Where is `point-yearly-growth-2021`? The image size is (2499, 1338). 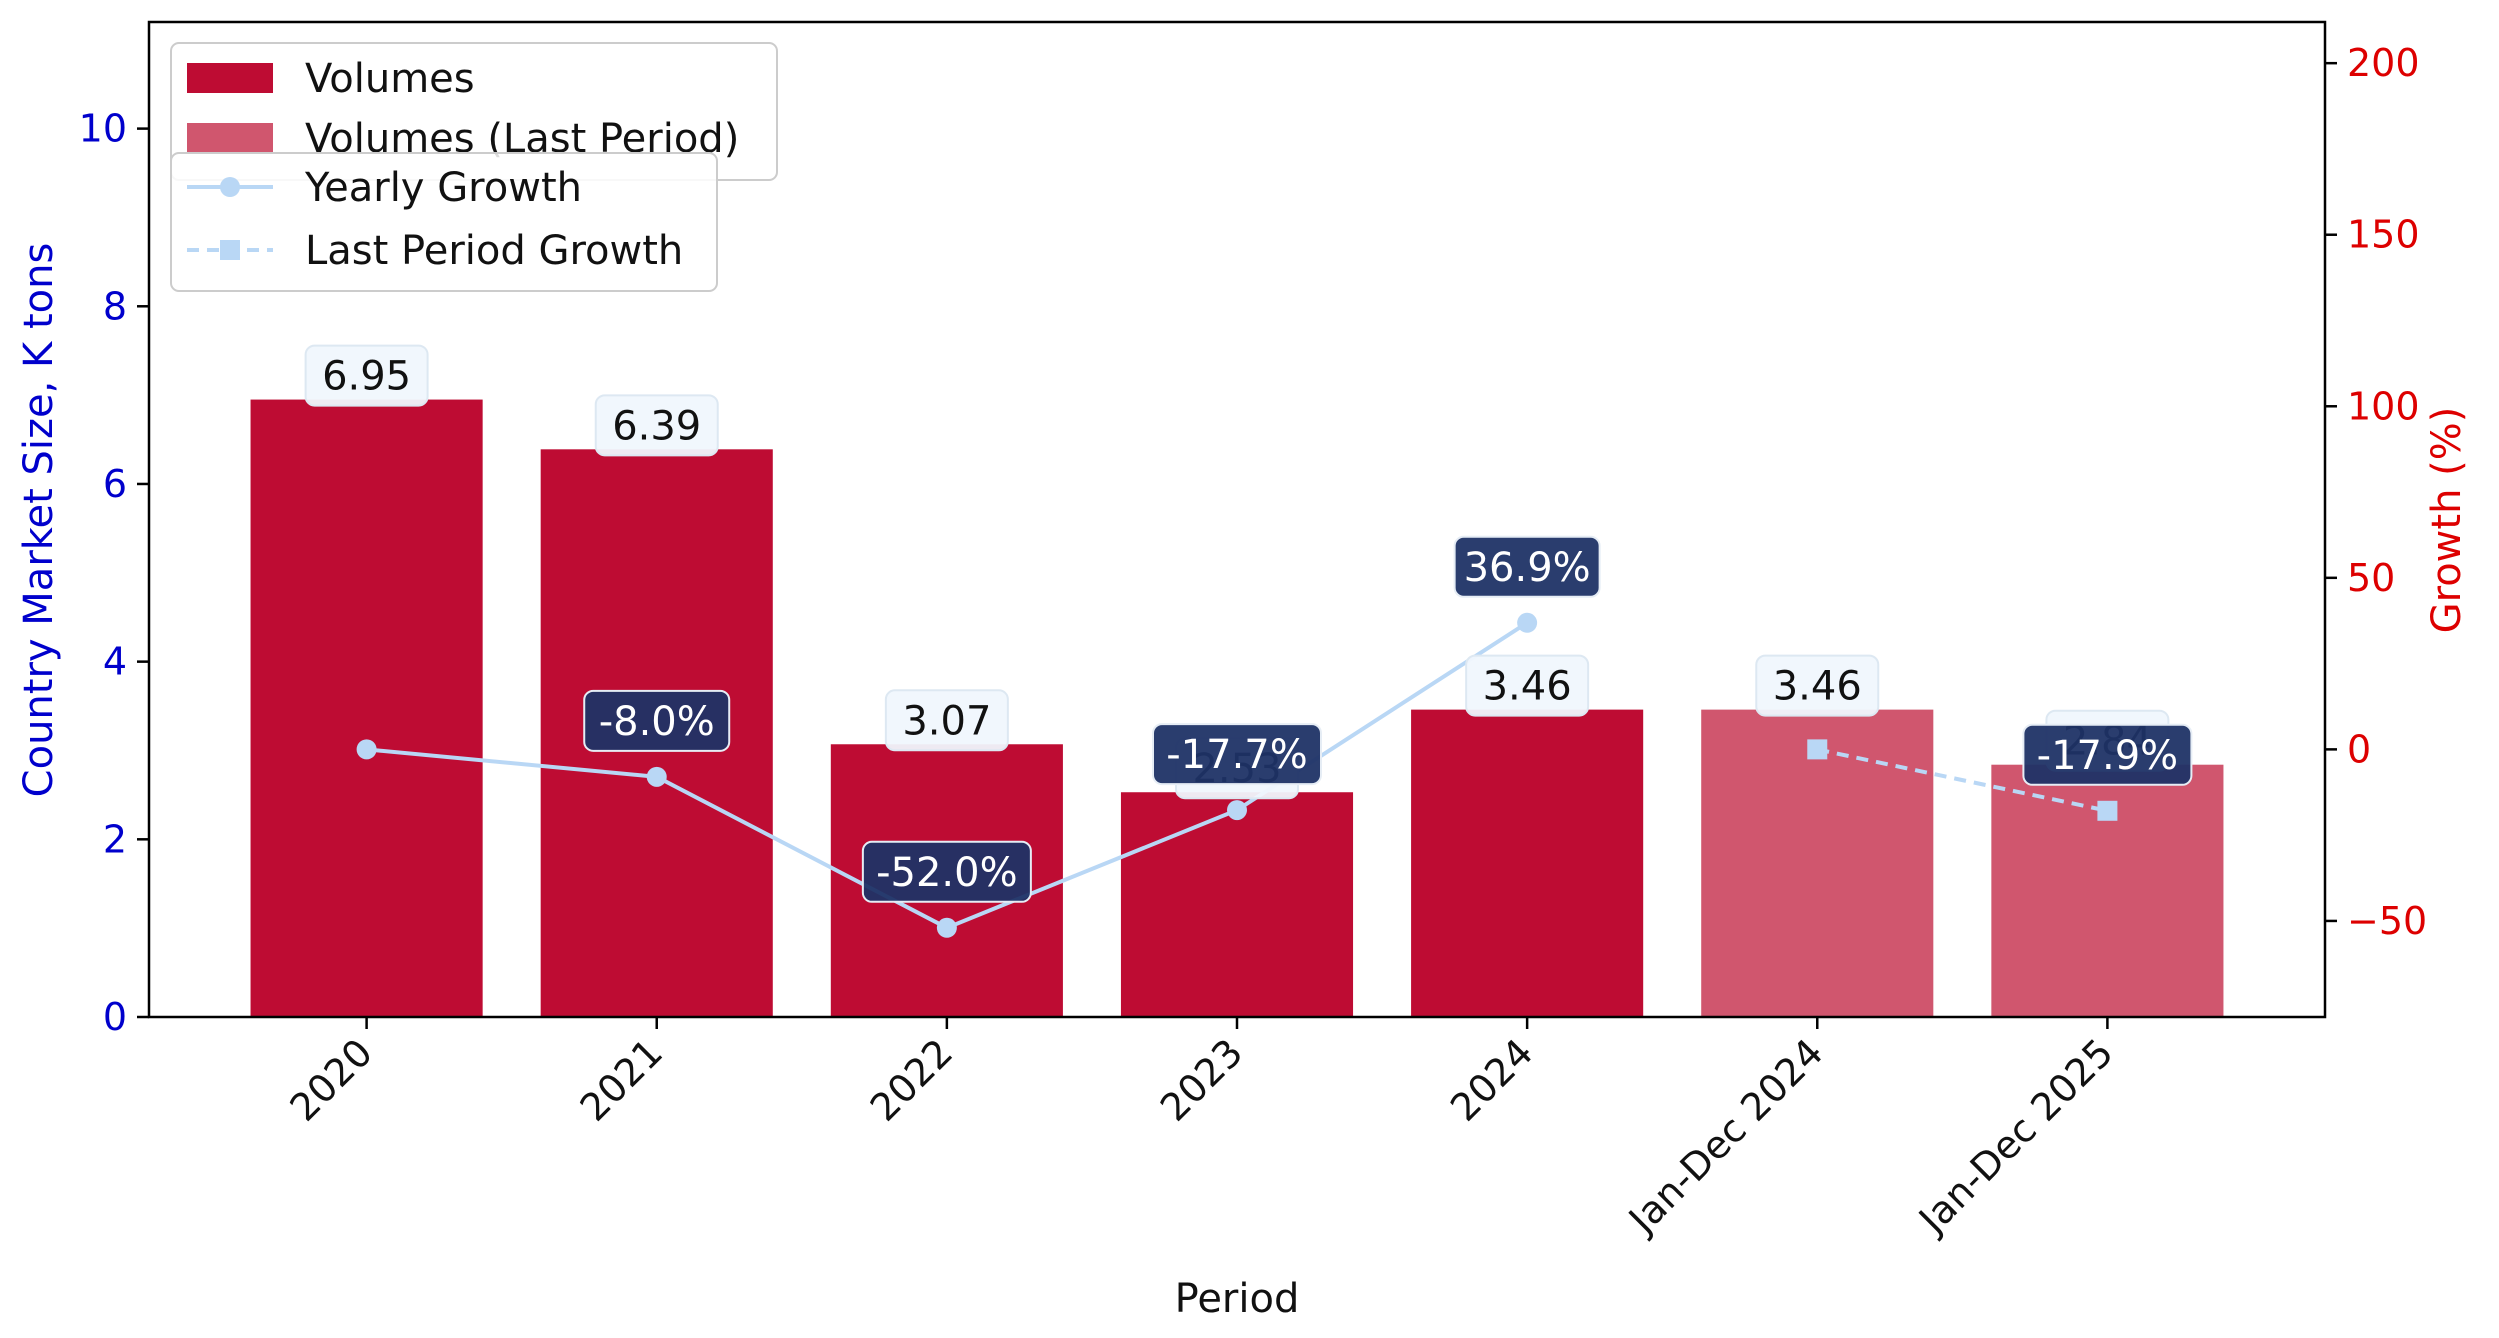
point-yearly-growth-2021 is located at coordinates (656, 776).